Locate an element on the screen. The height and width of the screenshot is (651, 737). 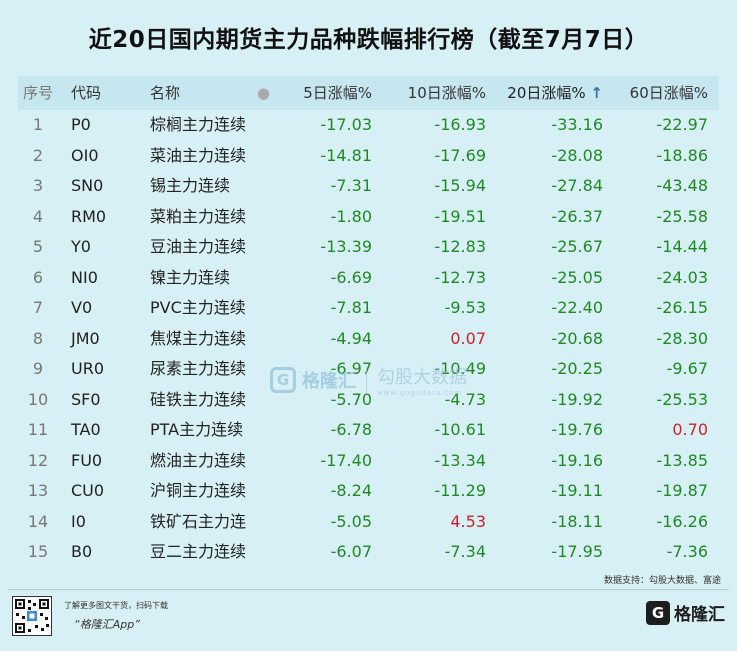
table-row: 15 B0 豆二主力连续 -6.07 -7.34 -17.95 -7.36 is located at coordinates (368, 552).